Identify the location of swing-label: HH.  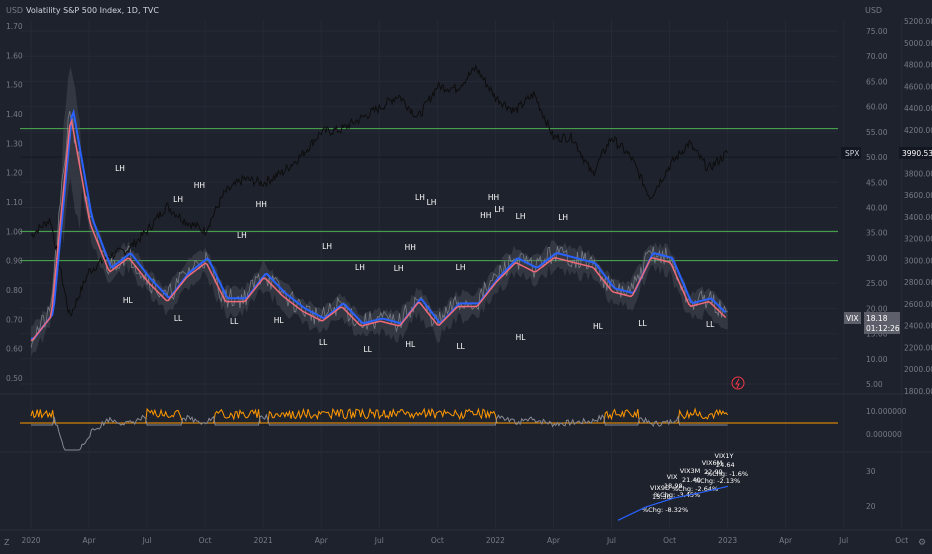
(410, 247).